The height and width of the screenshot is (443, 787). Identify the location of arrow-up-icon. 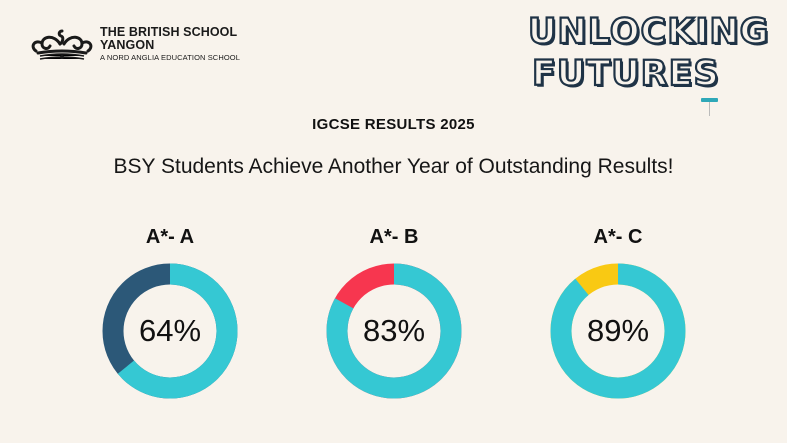
(709, 109).